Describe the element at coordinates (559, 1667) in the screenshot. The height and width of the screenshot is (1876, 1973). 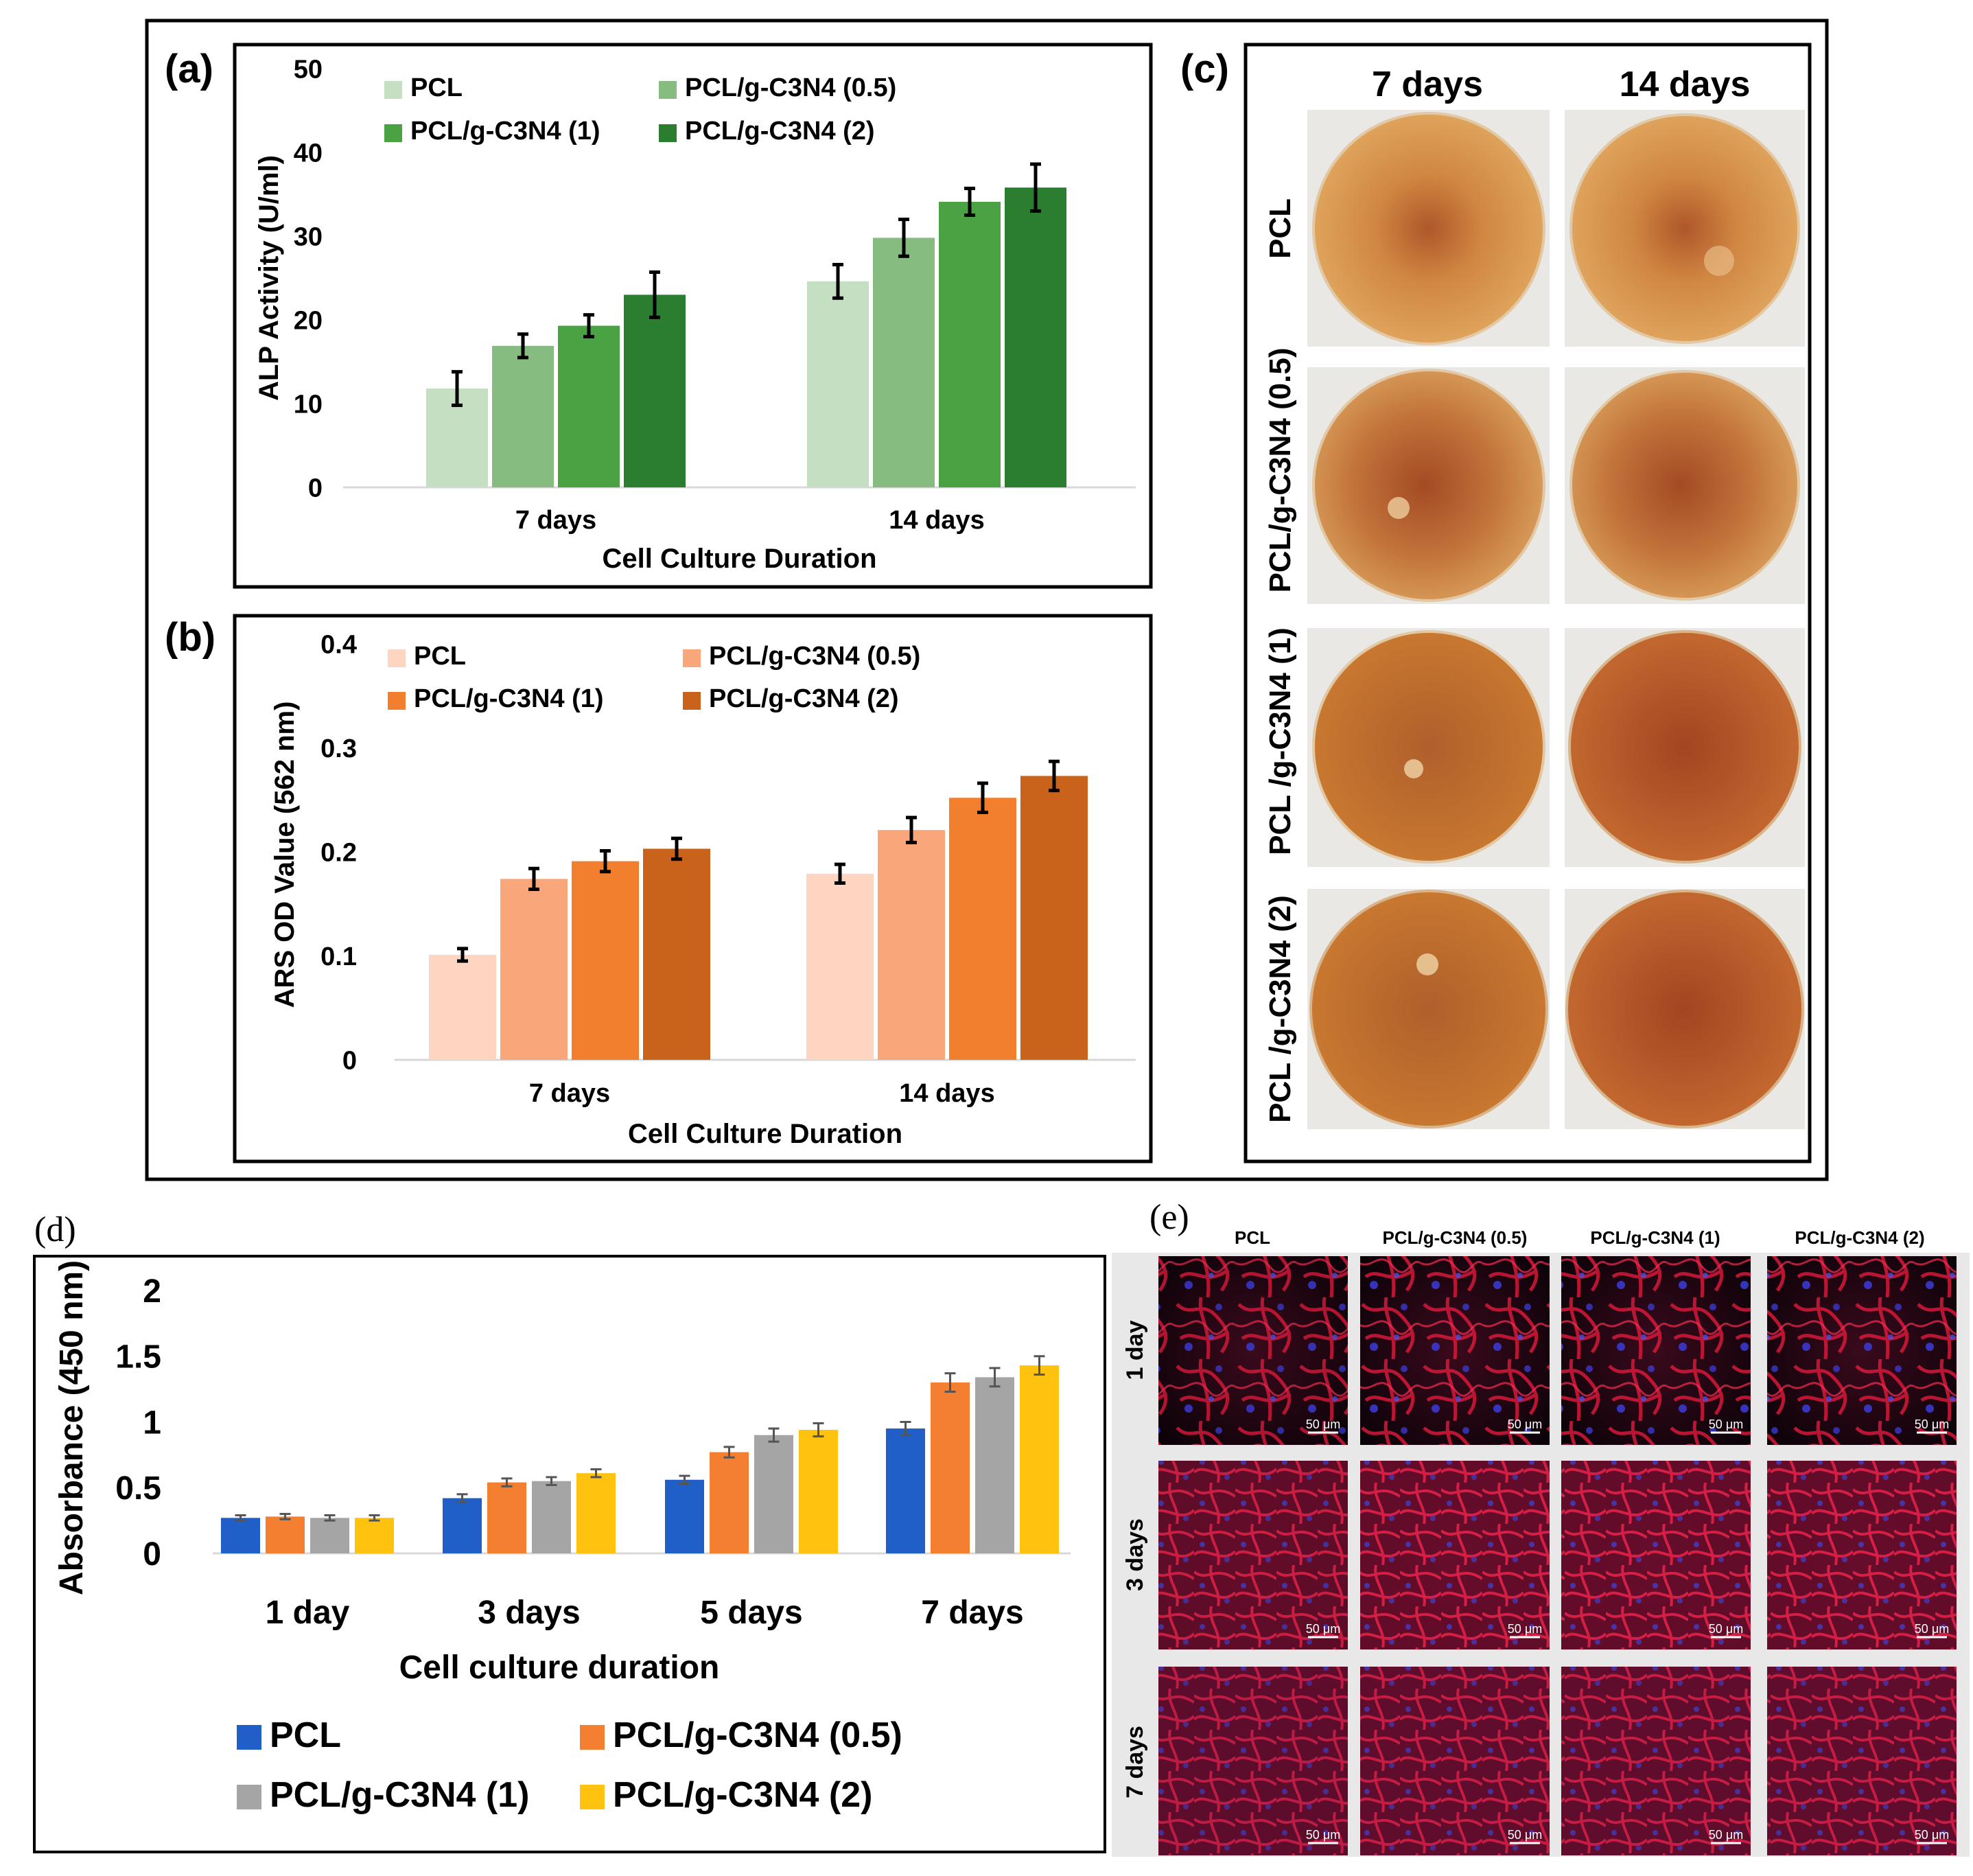
I see `x-axis-title: Cell culture duration` at that location.